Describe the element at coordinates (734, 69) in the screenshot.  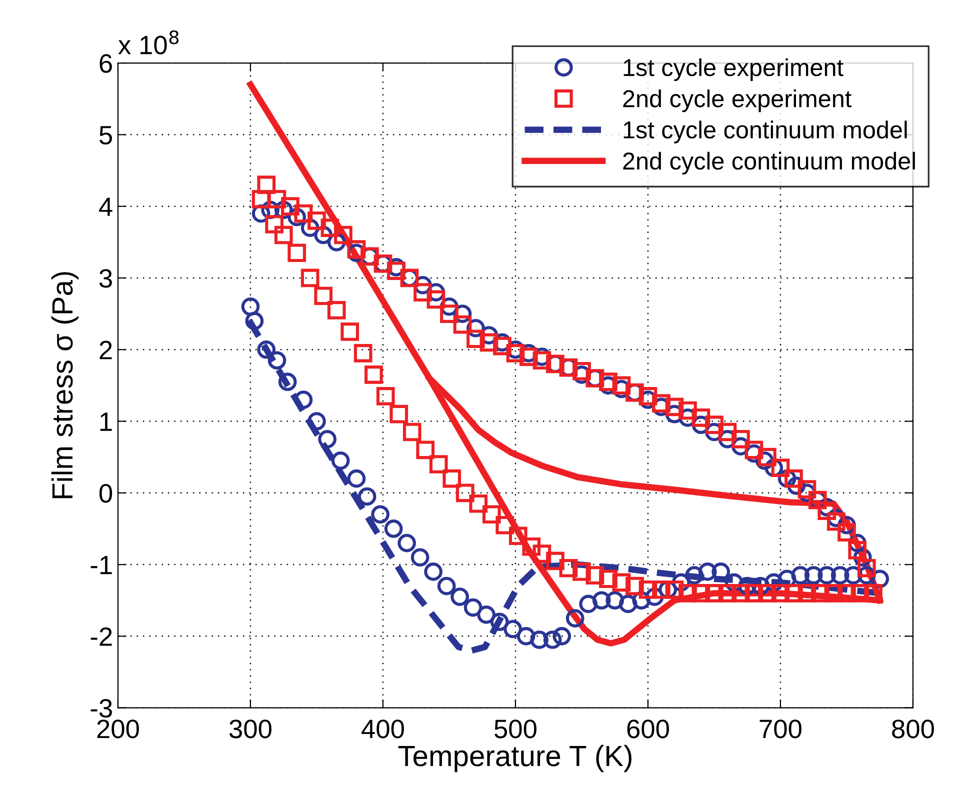
I see `legend-label: 1st cycle experiment` at that location.